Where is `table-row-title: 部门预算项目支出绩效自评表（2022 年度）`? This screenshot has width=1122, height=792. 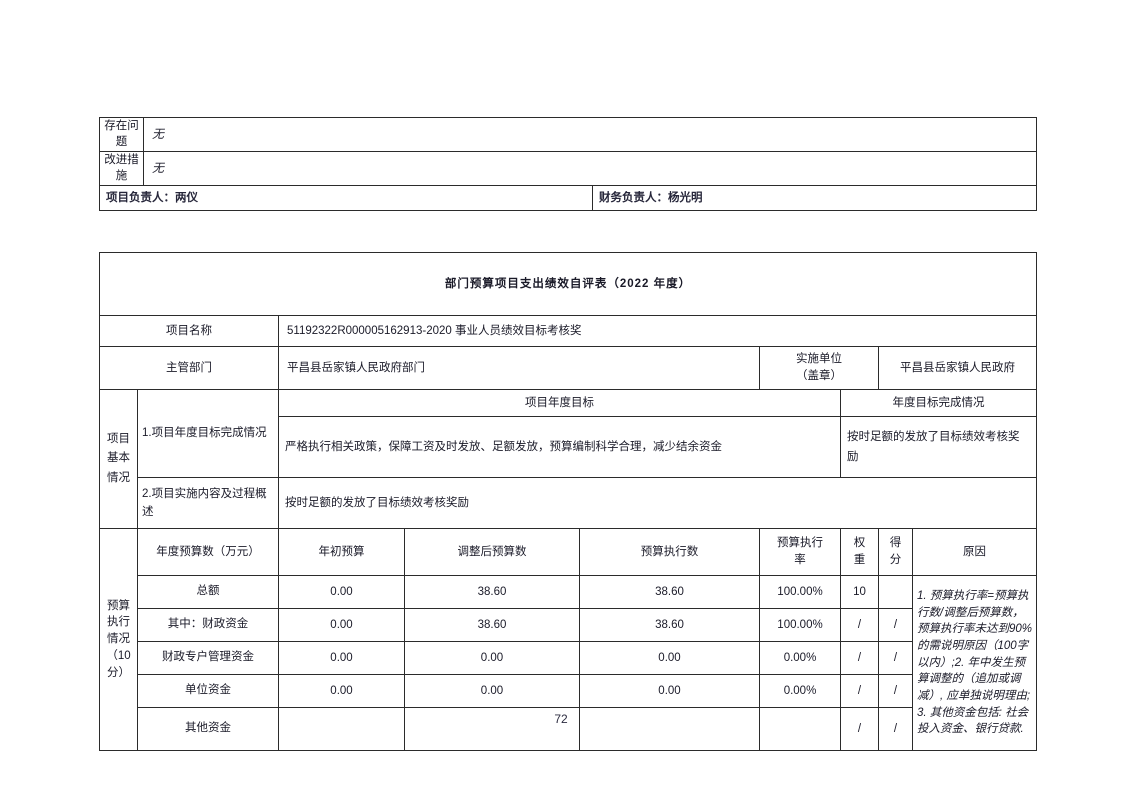
table-row-title: 部门预算项目支出绩效自评表（2022 年度） is located at coordinates (568, 284).